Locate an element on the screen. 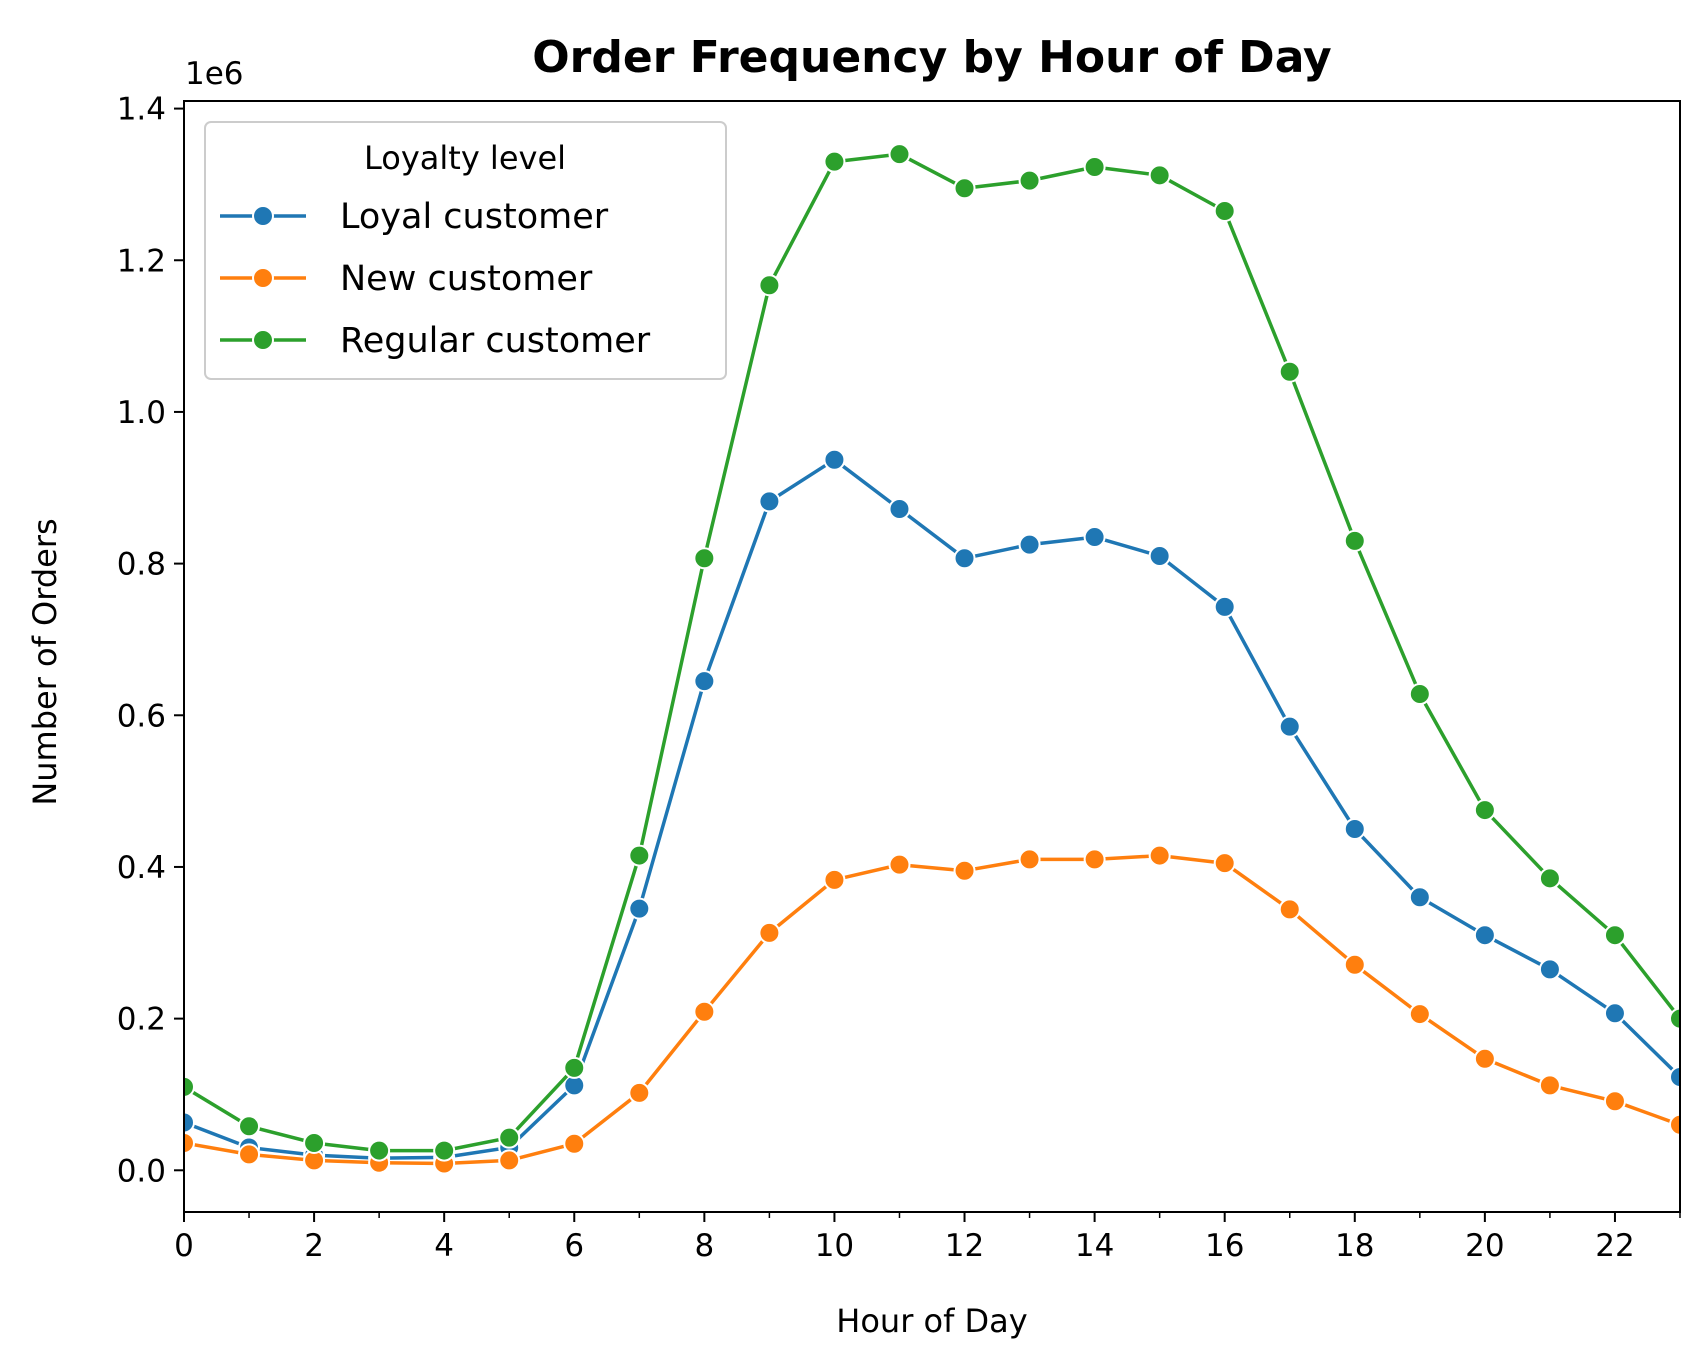 Image resolution: width=1700 pixels, height=1364 pixels. x-tick-label: 4 is located at coordinates (444, 1246).